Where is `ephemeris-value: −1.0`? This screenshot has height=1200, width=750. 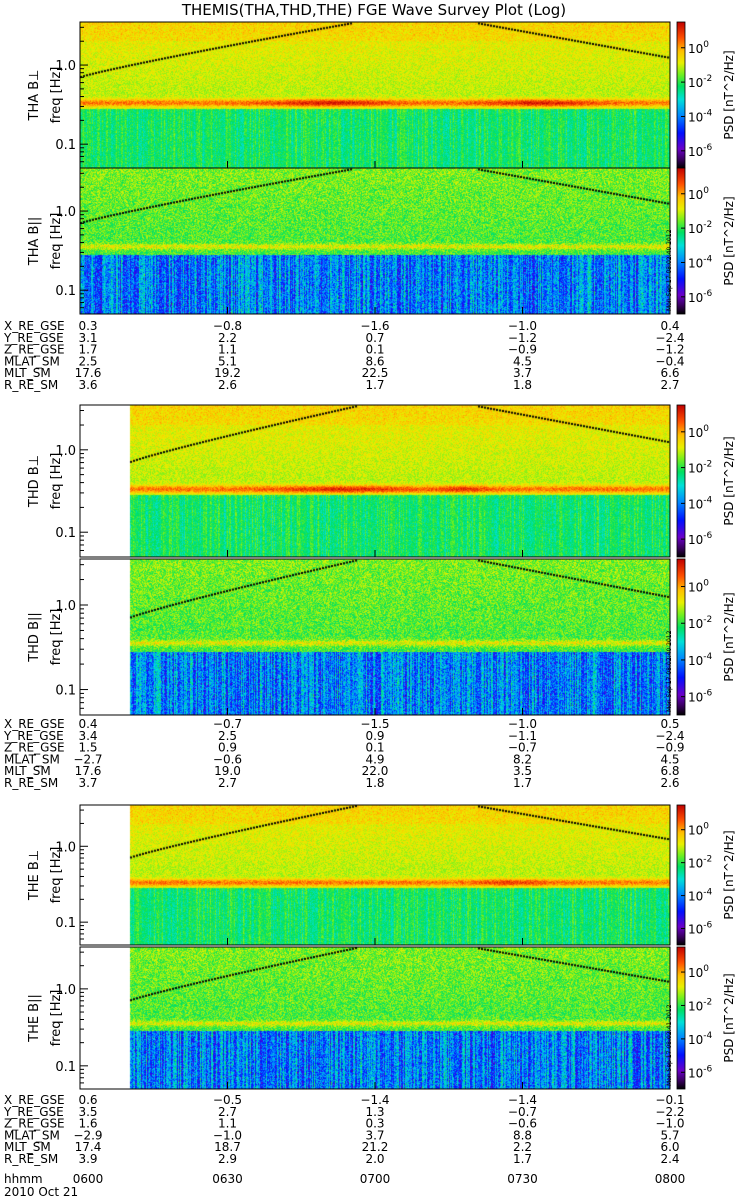
ephemeris-value: −1.0 is located at coordinates (669, 1124).